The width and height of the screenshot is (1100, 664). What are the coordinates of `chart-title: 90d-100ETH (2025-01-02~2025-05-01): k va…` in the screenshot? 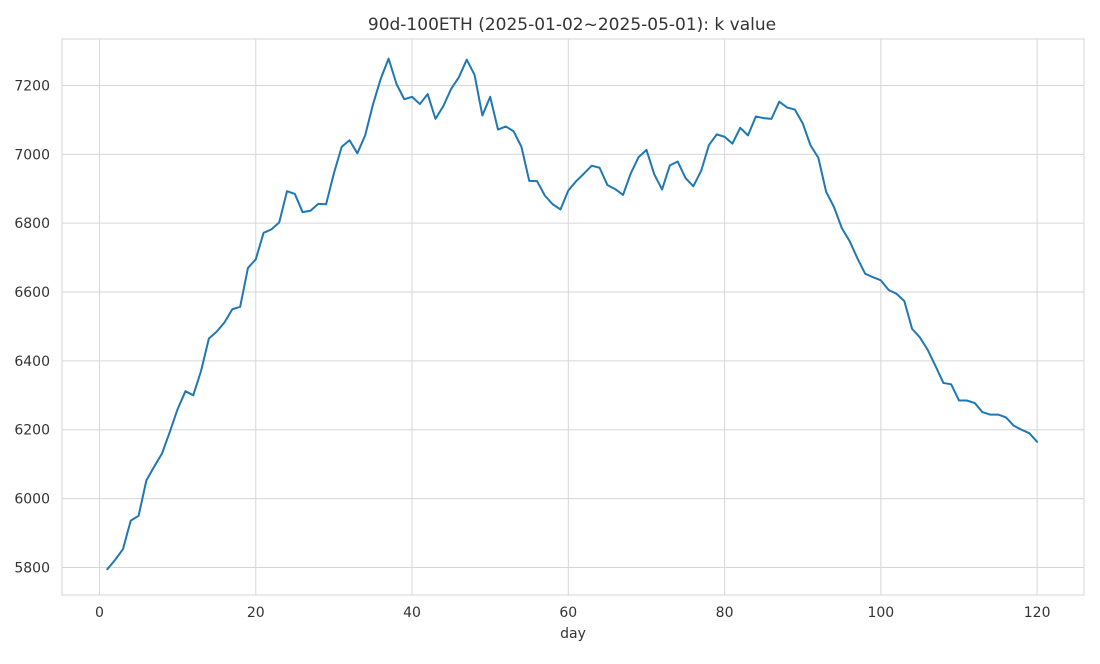 It's located at (572, 25).